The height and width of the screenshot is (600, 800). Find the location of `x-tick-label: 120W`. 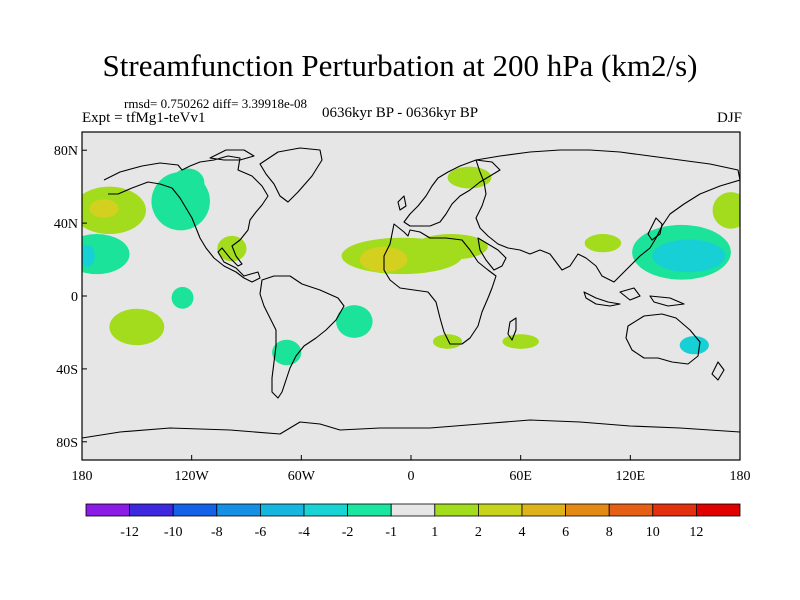

x-tick-label: 120W is located at coordinates (192, 476).